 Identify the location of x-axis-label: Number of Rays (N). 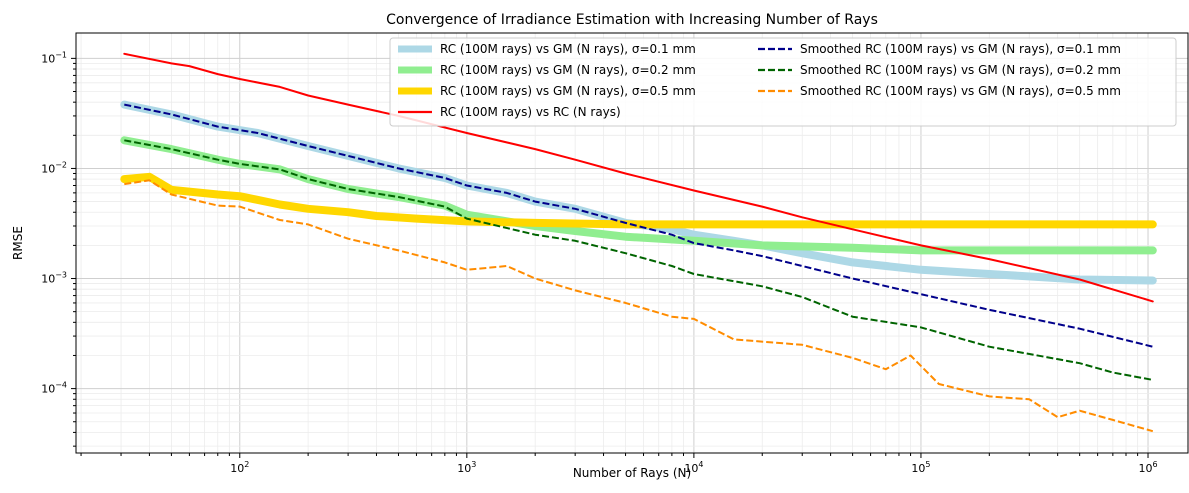
(632, 473).